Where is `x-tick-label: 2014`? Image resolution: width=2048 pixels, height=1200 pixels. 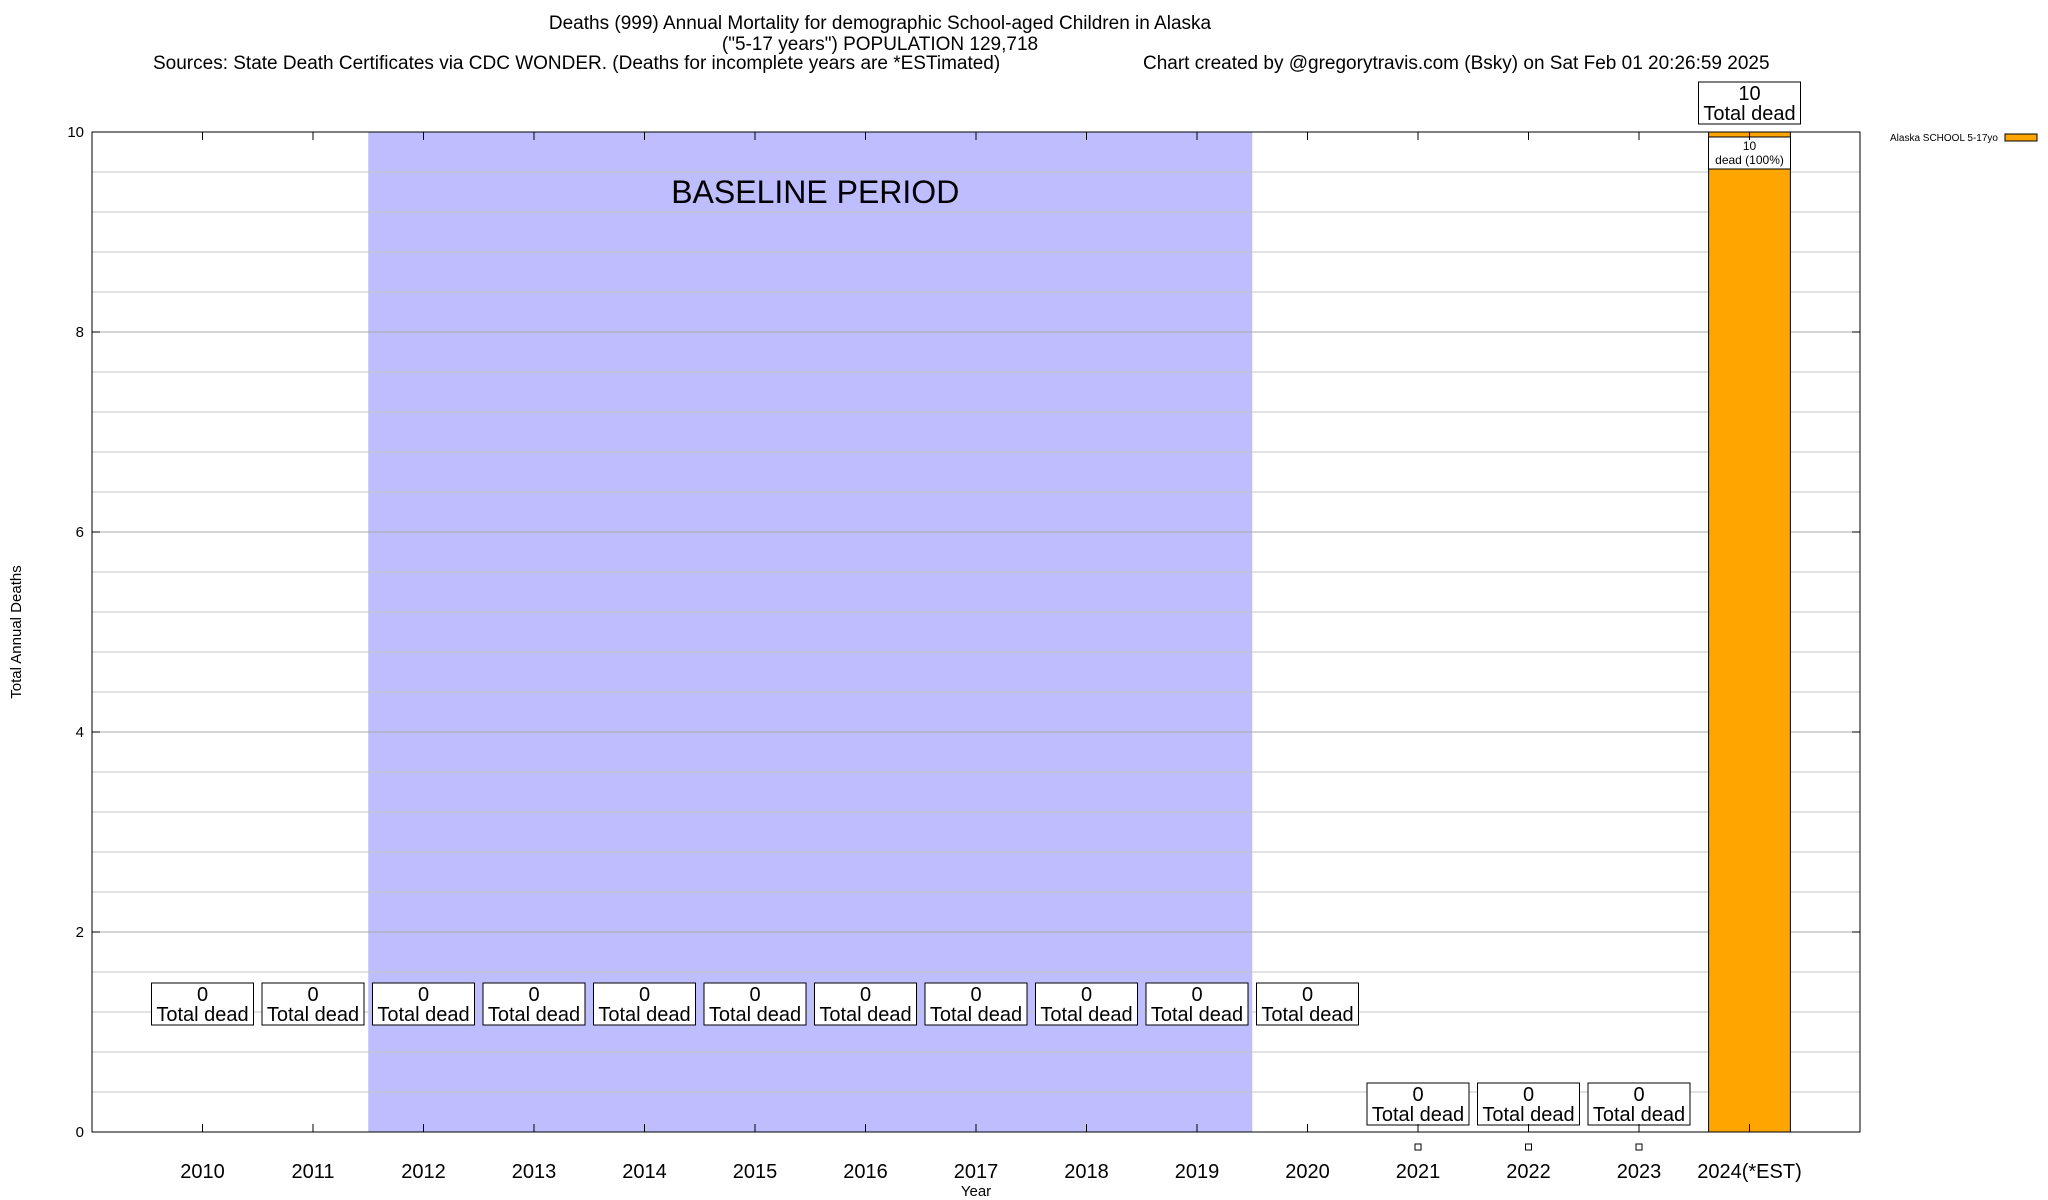
x-tick-label: 2014 is located at coordinates (644, 1172).